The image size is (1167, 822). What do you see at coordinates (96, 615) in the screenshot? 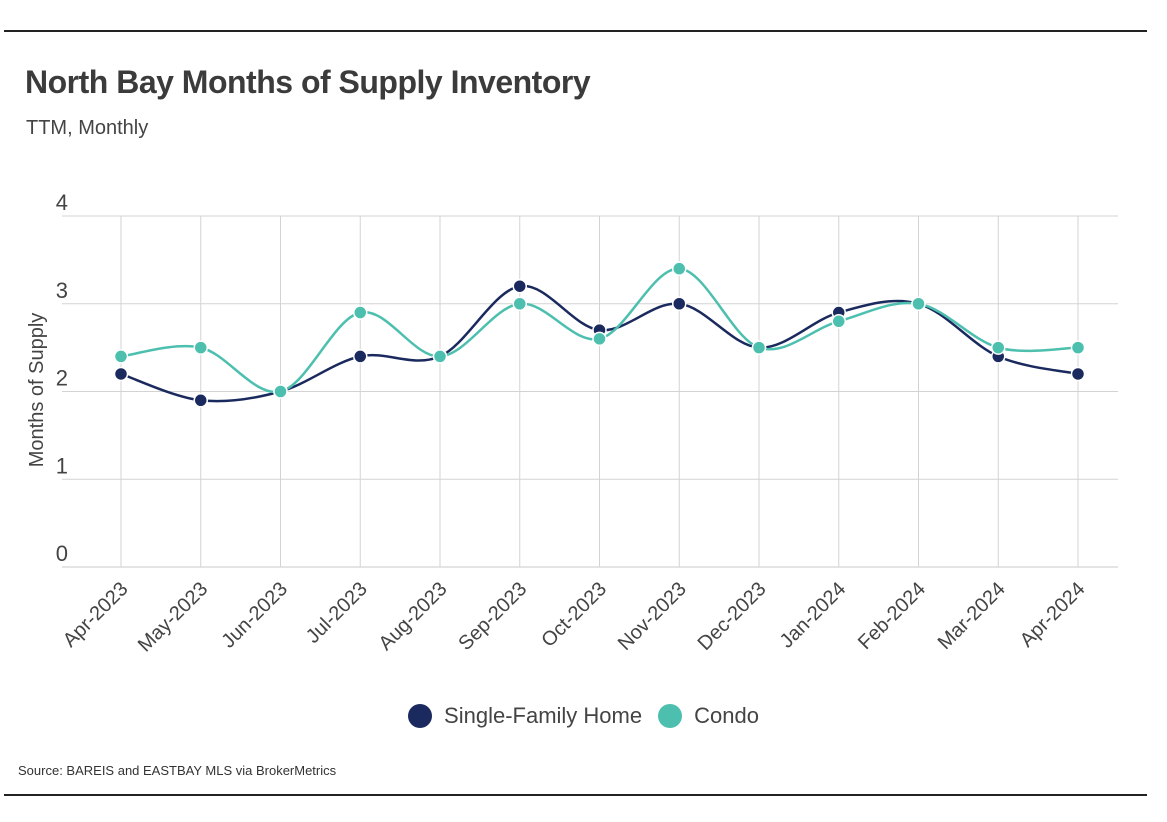
I see `x-tick-label: Apr-2023` at bounding box center [96, 615].